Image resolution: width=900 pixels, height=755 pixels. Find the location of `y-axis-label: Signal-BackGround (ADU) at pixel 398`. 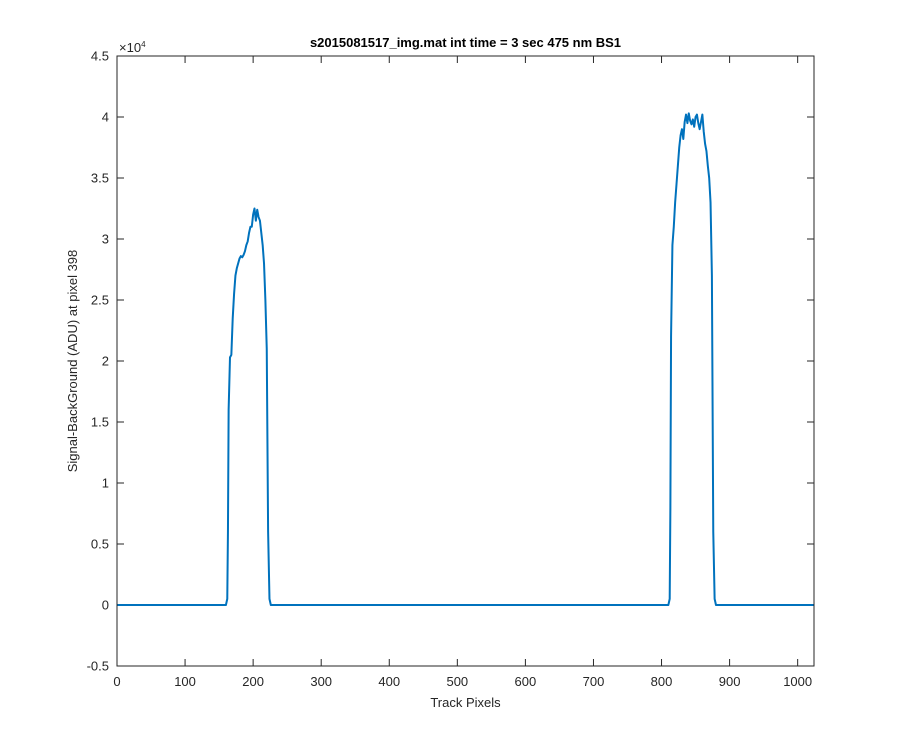

y-axis-label: Signal-BackGround (ADU) at pixel 398 is located at coordinates (72, 361).